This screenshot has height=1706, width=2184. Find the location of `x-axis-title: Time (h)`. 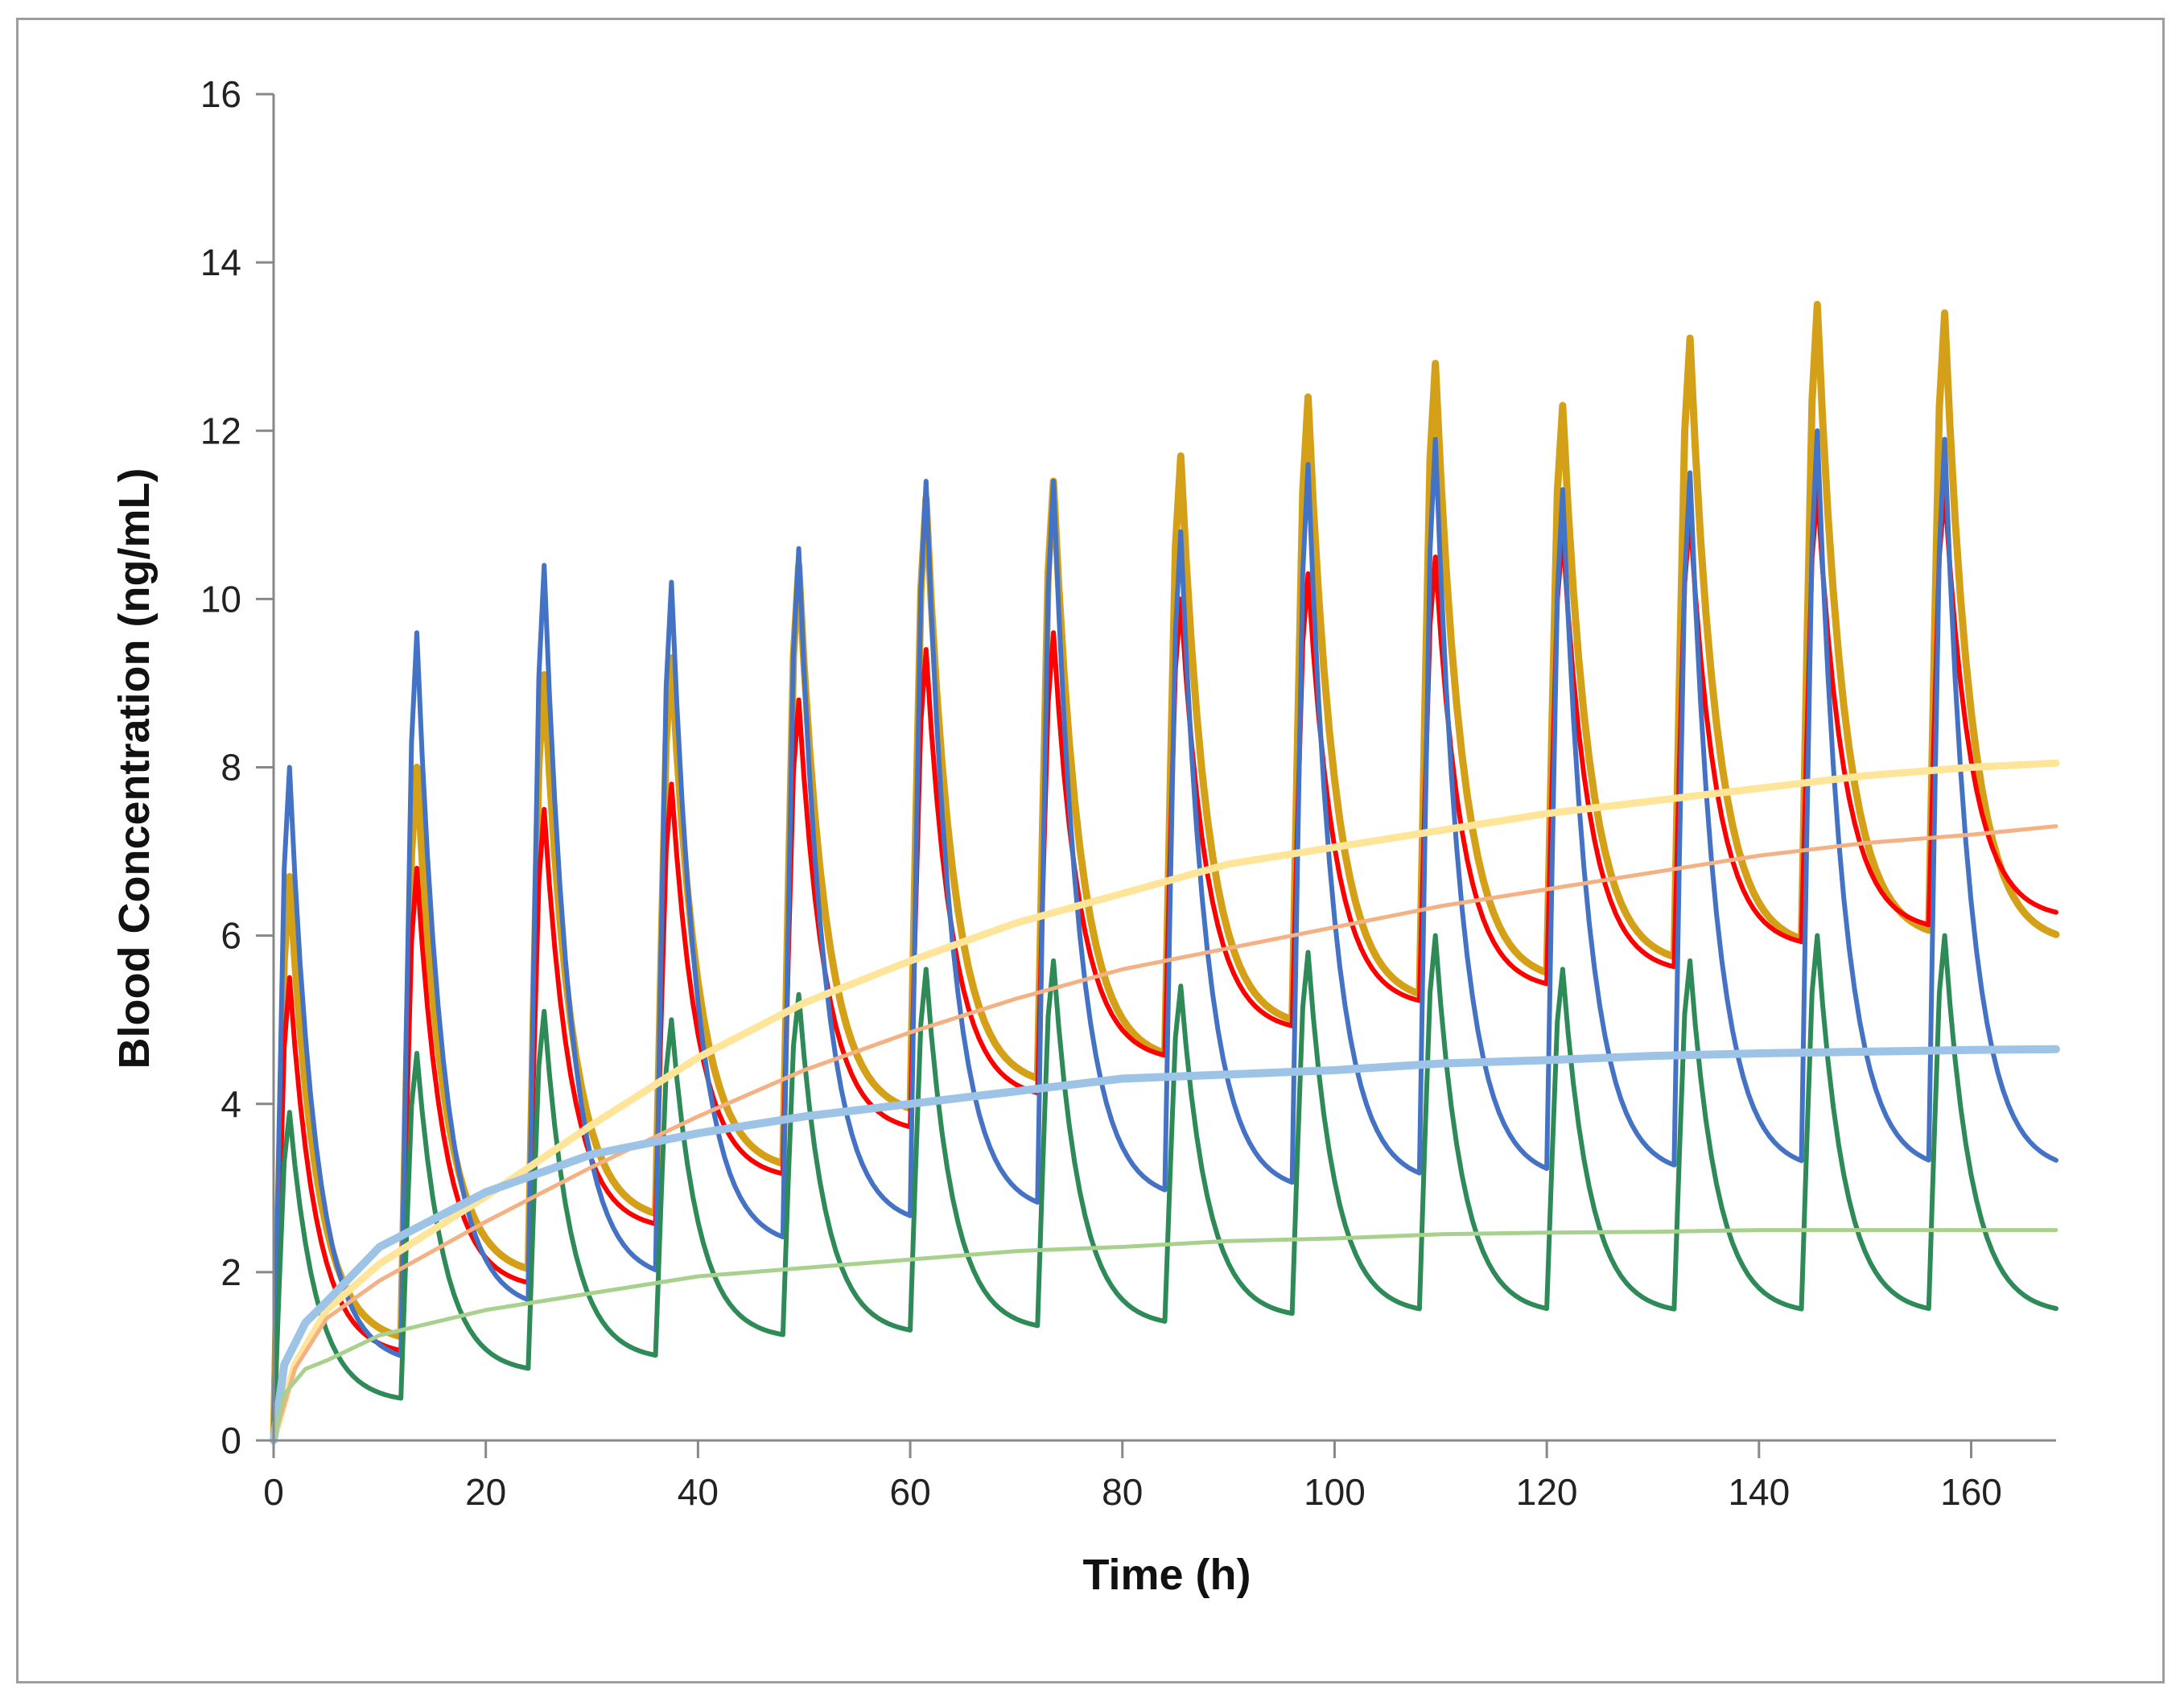

x-axis-title: Time (h) is located at coordinates (1166, 1575).